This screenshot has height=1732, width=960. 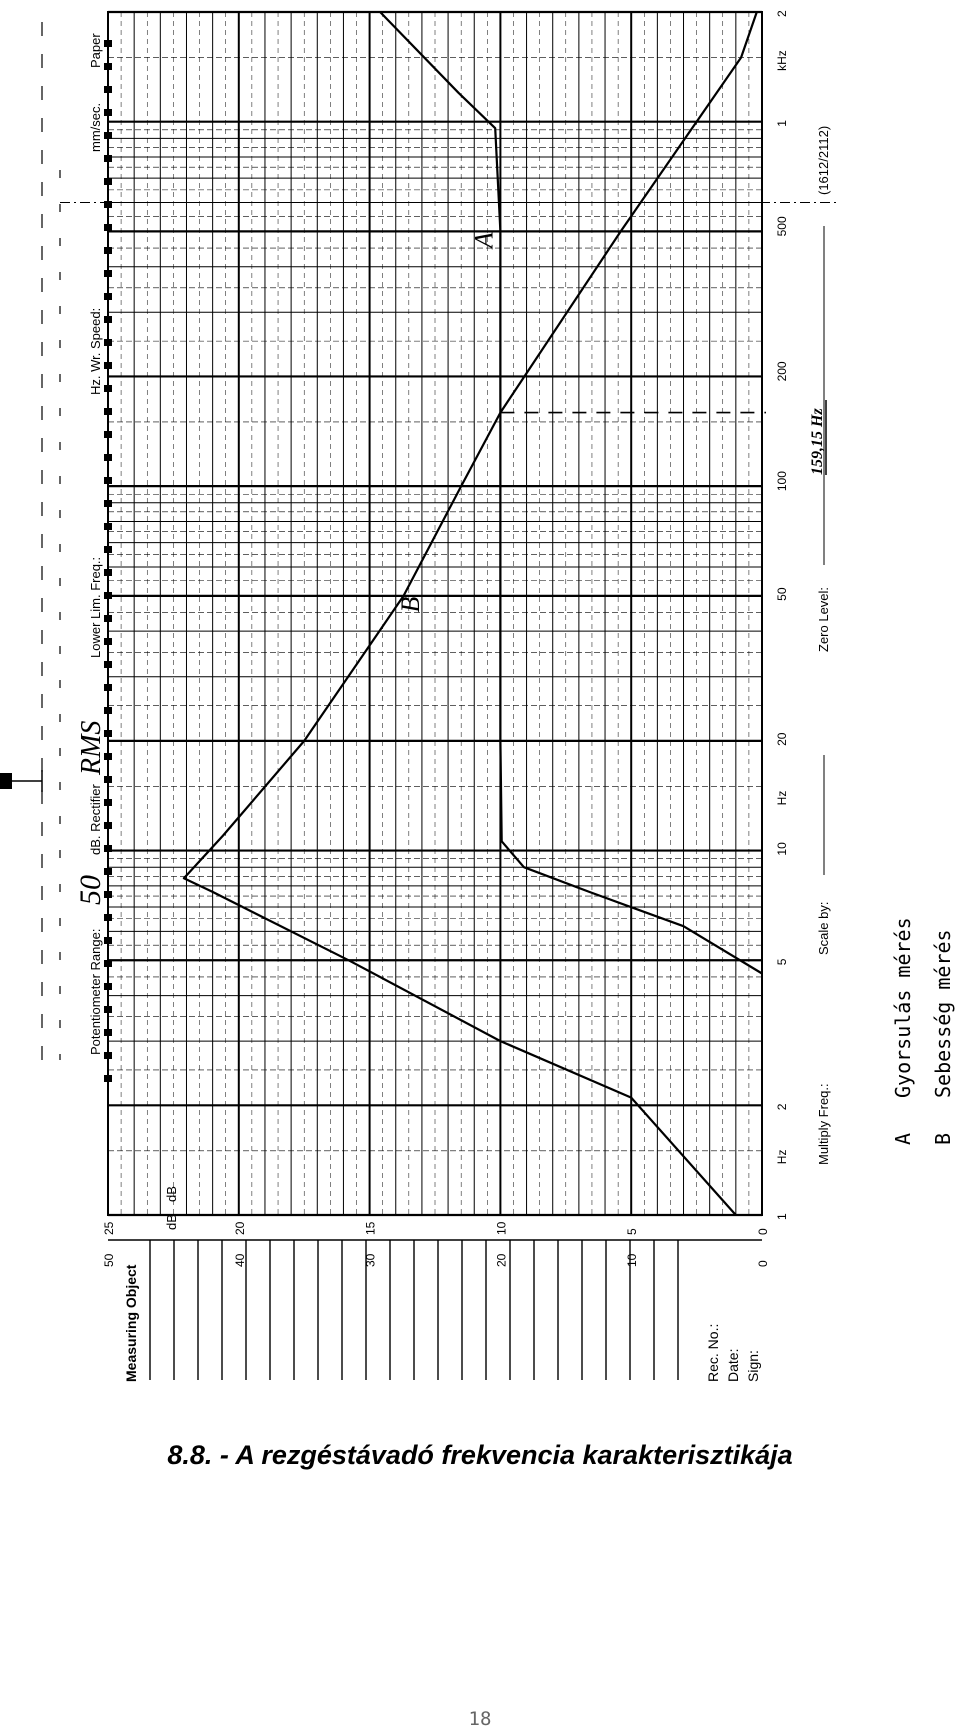 What do you see at coordinates (95, 50) in the screenshot?
I see `paper-label: Paper` at bounding box center [95, 50].